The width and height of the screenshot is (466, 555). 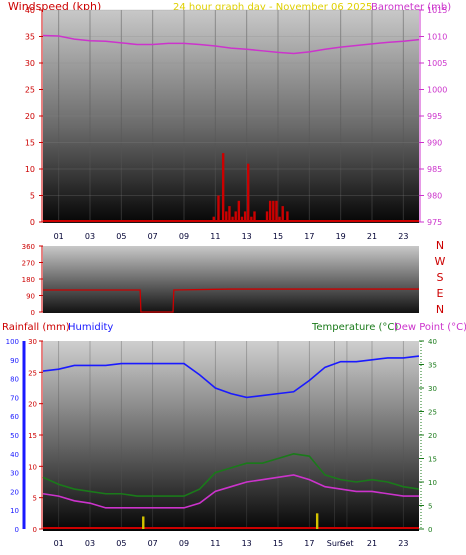 What do you see at coordinates (440, 245) in the screenshot?
I see `compass-label: N` at bounding box center [440, 245].